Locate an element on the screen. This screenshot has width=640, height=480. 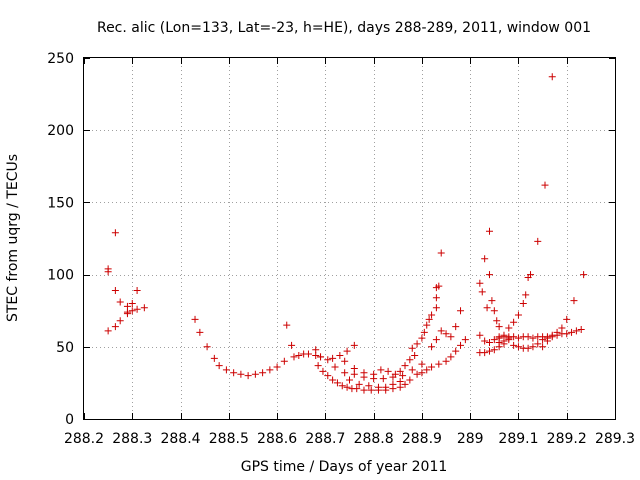
x-tick-label: 288.6 is located at coordinates (277, 439).